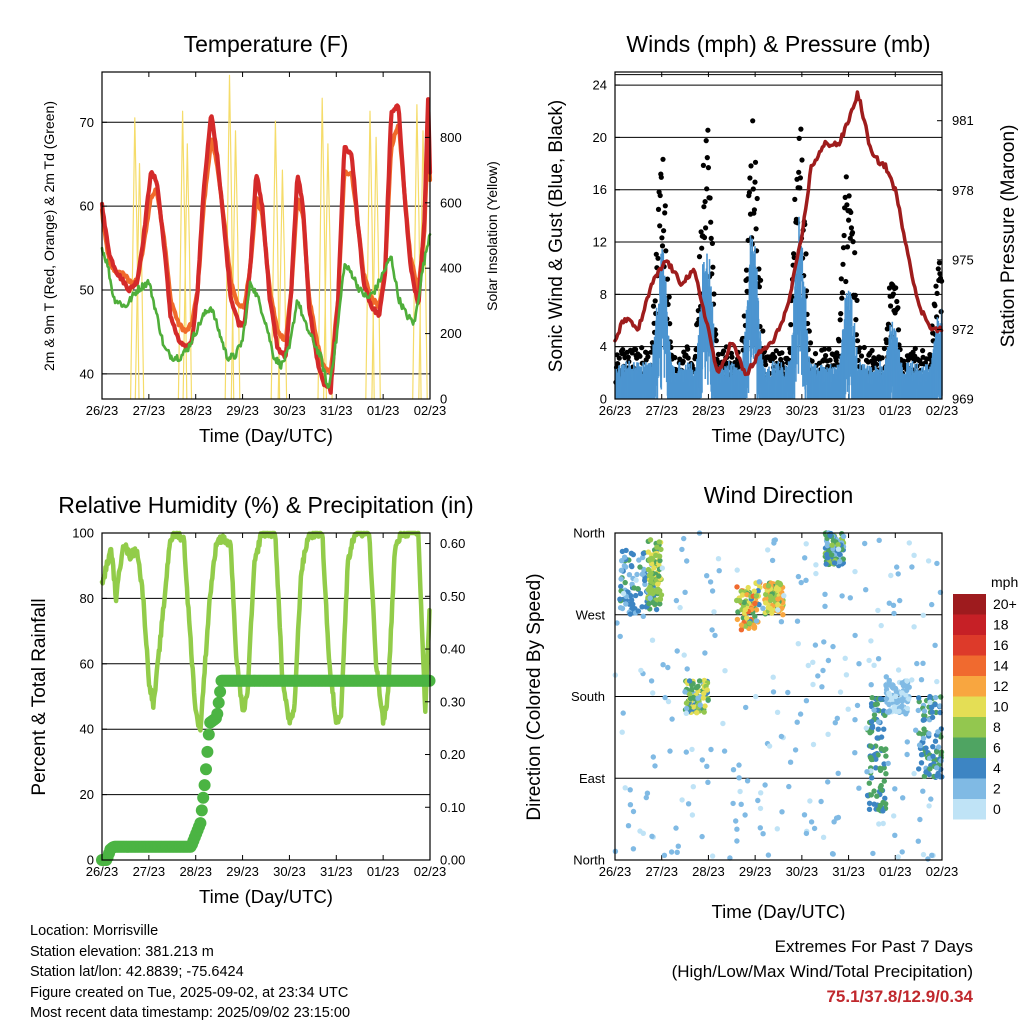 This screenshot has width=1024, height=1024. I want to click on y-tick-label-right: 200, so click(451, 333).